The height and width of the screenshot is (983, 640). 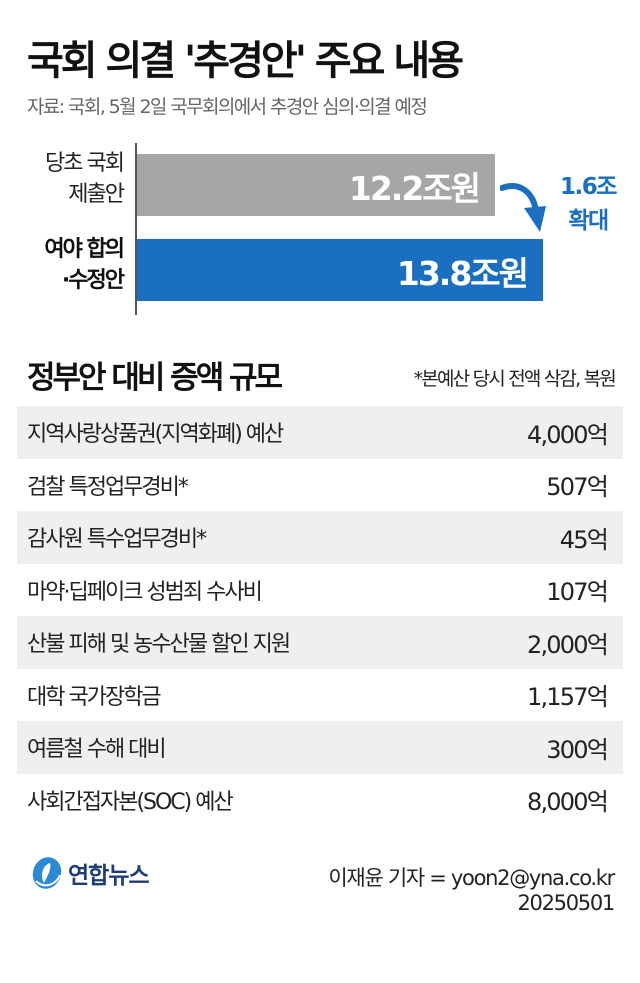 I want to click on bar-revised: 13.8조원, so click(x=340, y=270).